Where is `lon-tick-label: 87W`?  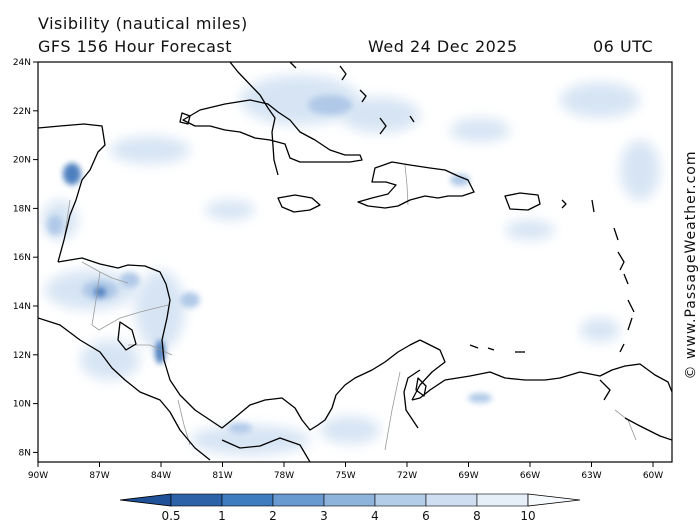
lon-tick-label: 87W is located at coordinates (99, 476).